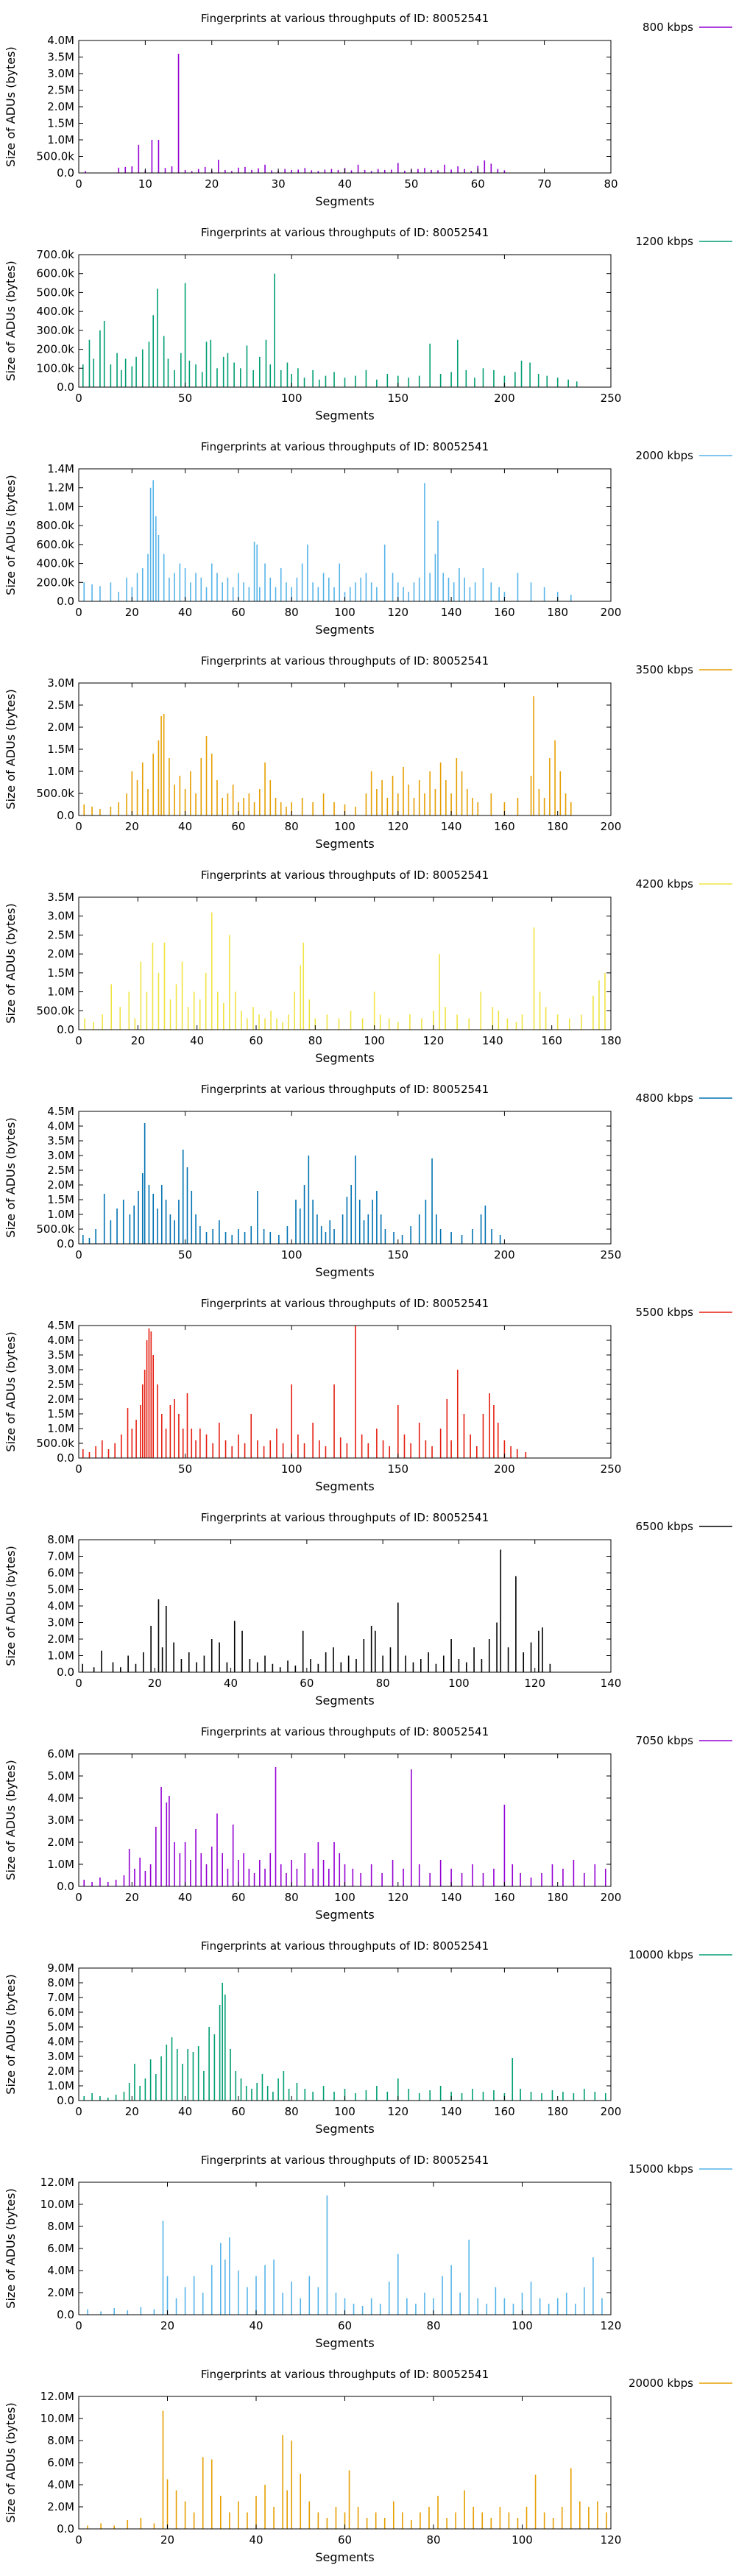 This screenshot has width=736, height=2576. Describe the element at coordinates (665, 1527) in the screenshot. I see `legend-label: 6500 kbps` at that location.